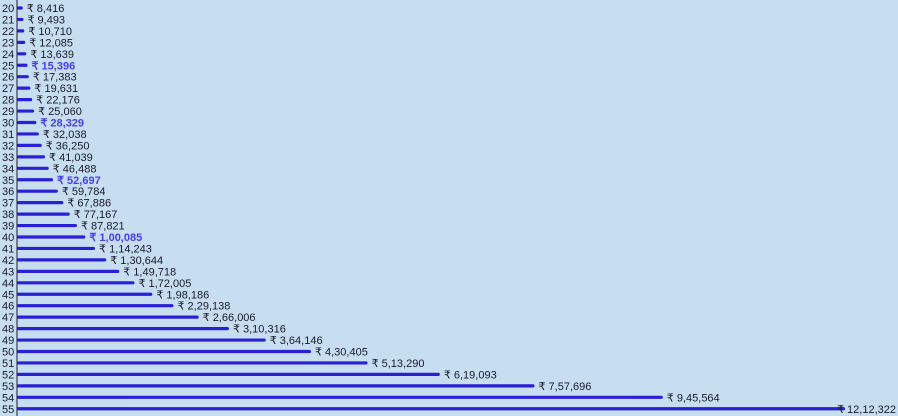 This screenshot has width=898, height=416. I want to click on age-tick-label: 52, so click(8, 375).